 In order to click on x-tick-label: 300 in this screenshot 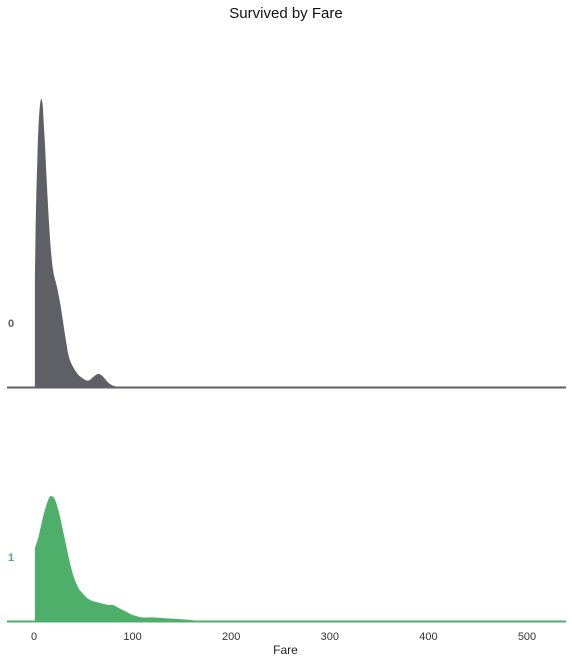, I will do `click(330, 637)`.